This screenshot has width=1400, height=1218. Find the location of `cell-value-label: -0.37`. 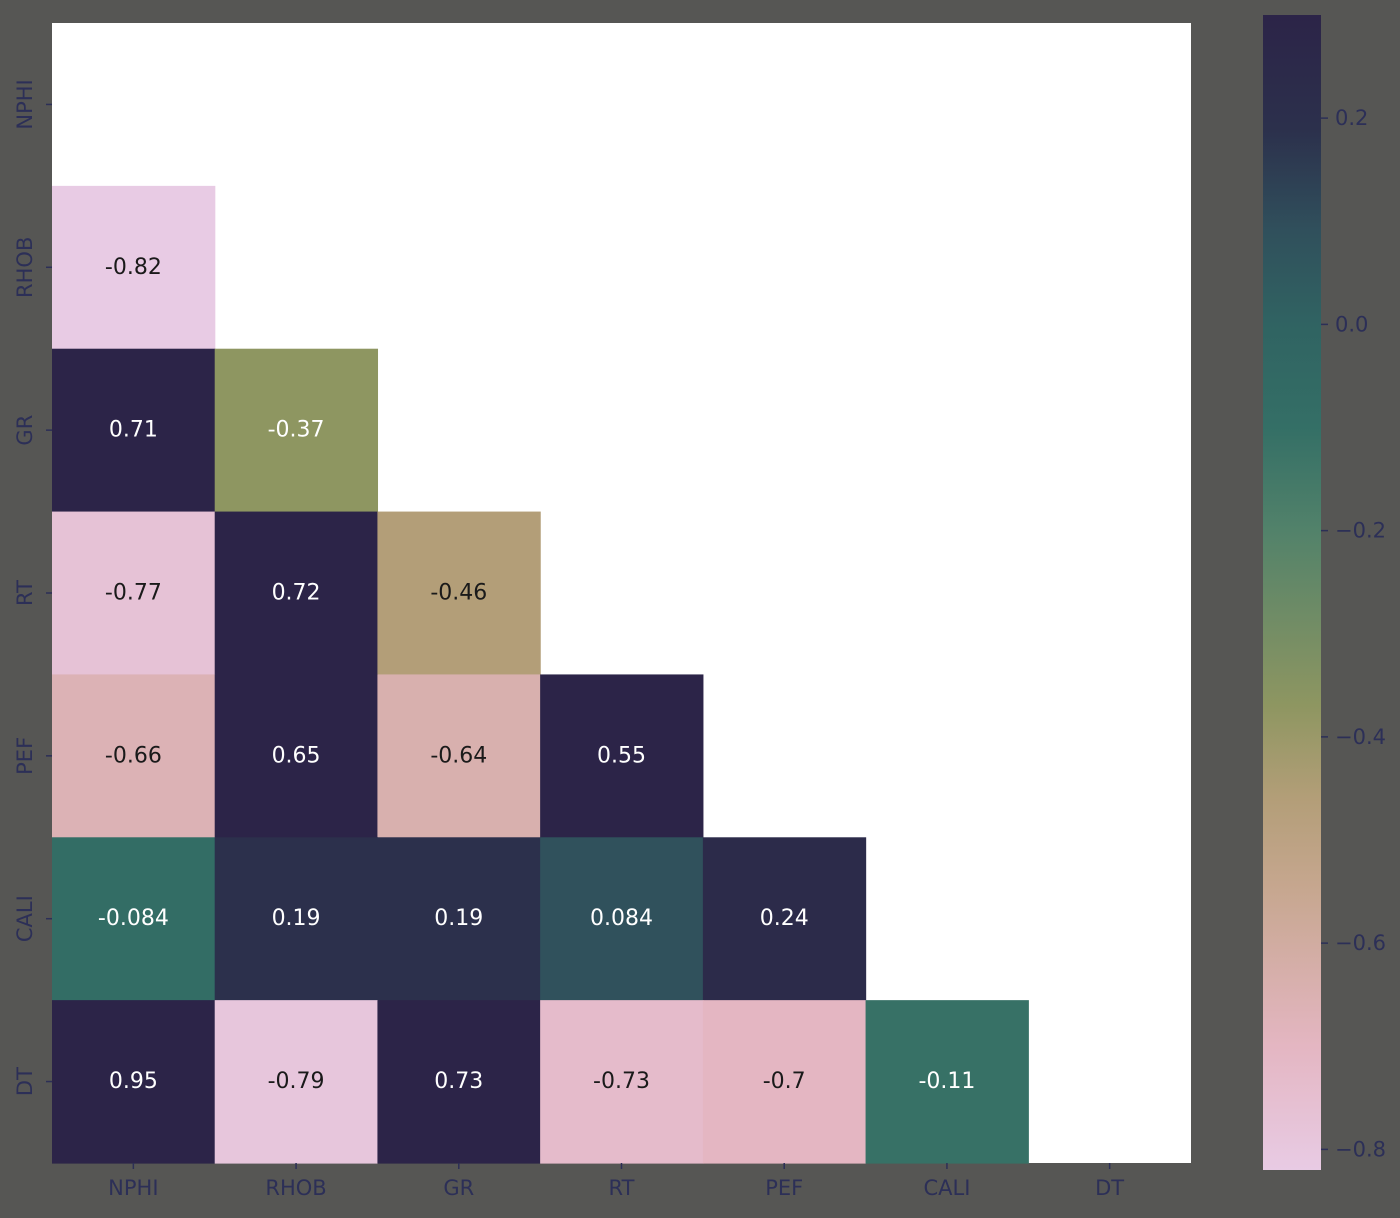

cell-value-label: -0.37 is located at coordinates (296, 430).